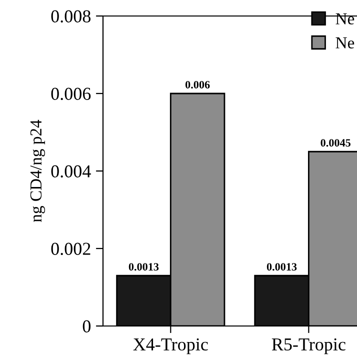 The image size is (357, 361). I want to click on y-axis-title: ng CD4/ng p24, so click(38, 171).